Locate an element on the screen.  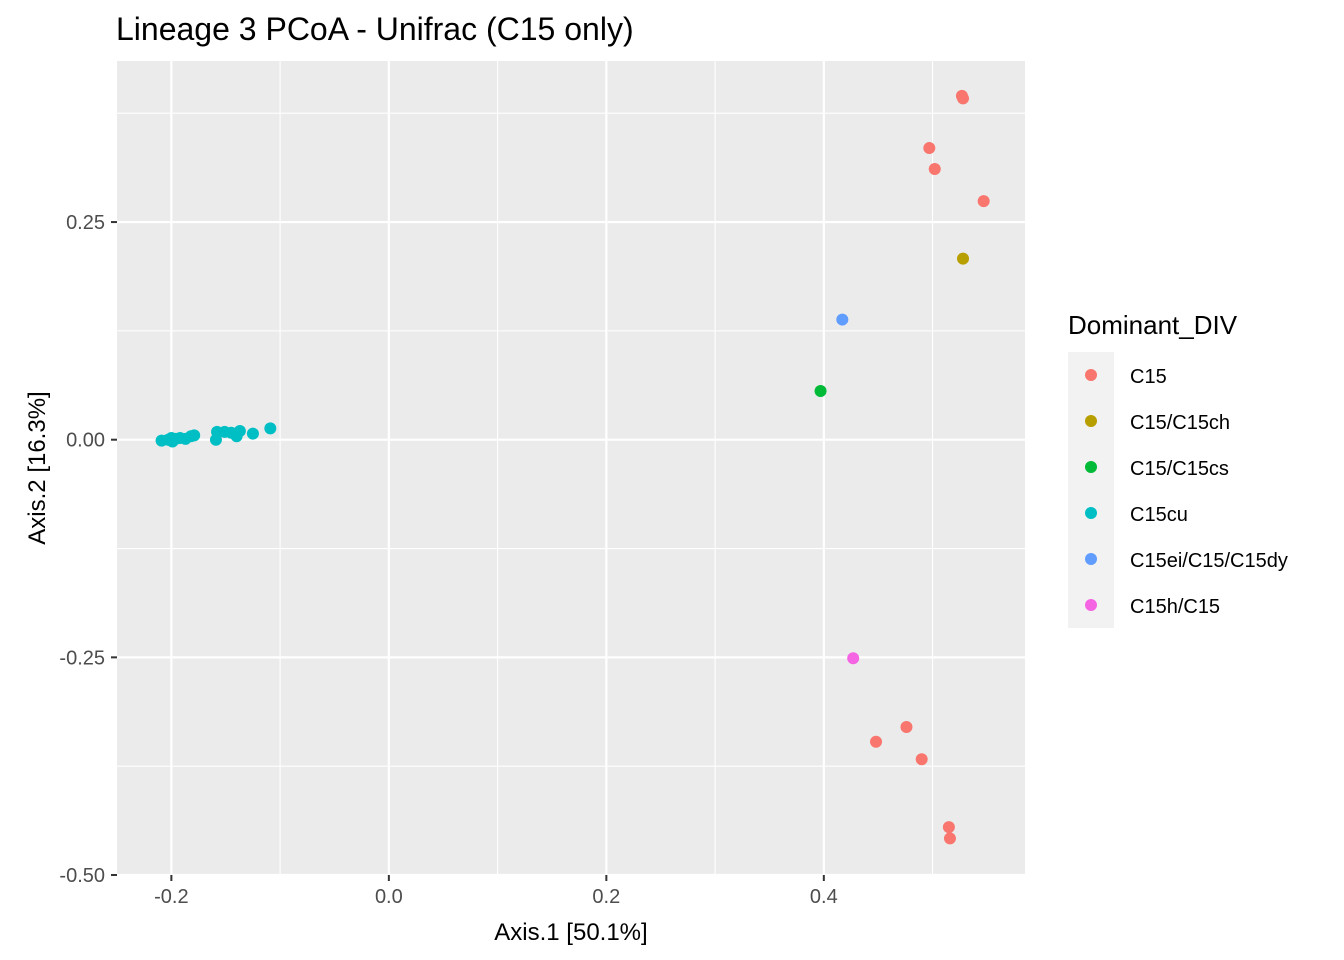
y-tick-label: -0.50 is located at coordinates (82, 876).